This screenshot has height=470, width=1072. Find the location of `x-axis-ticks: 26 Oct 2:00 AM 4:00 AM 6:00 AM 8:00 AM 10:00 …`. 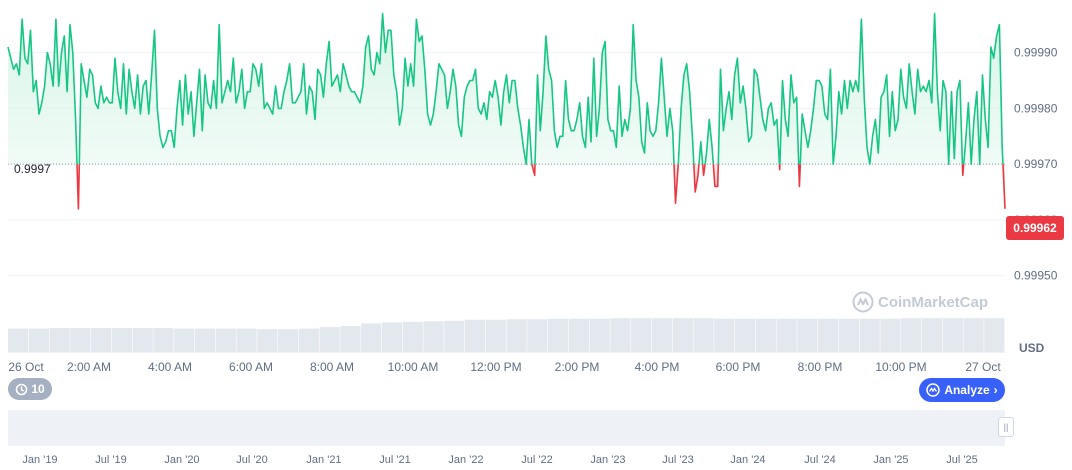

x-axis-ticks: 26 Oct 2:00 AM 4:00 AM 6:00 AM 8:00 AM 10:00 … is located at coordinates (504, 367).